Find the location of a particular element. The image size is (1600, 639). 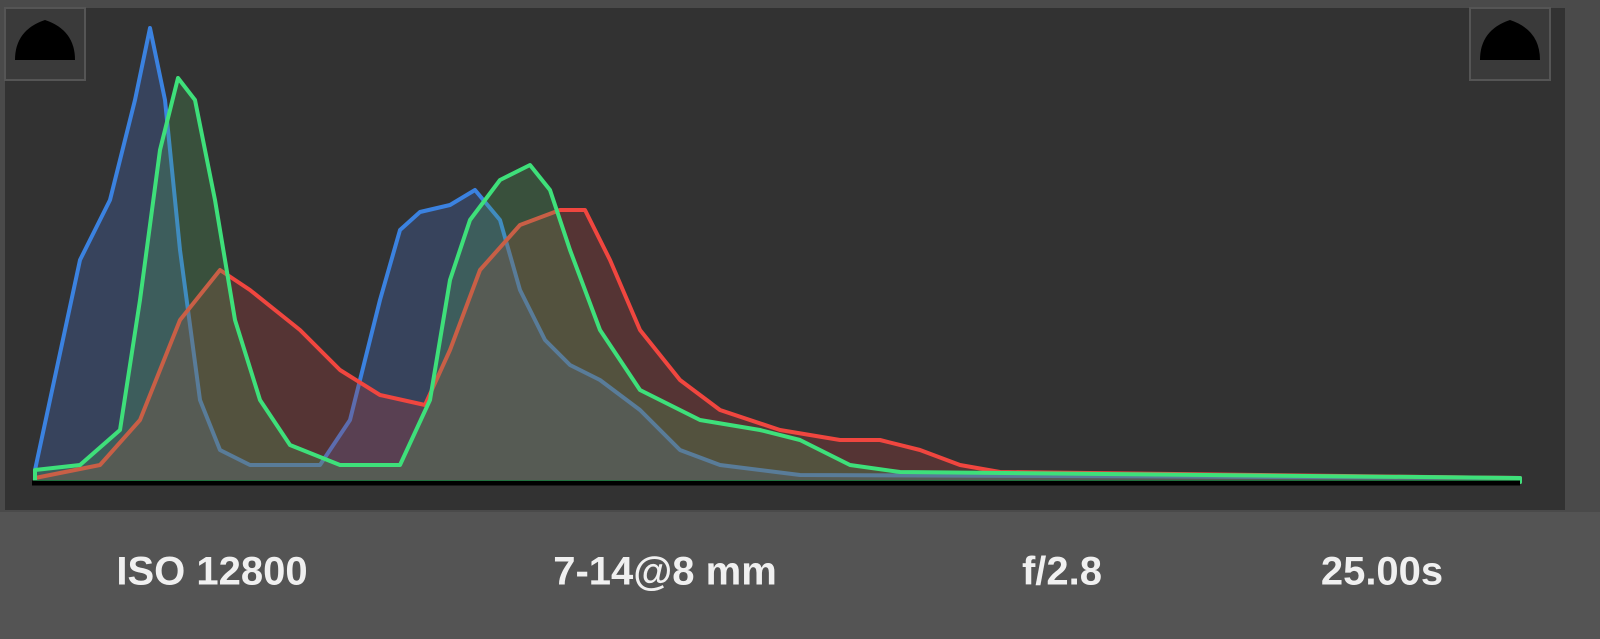

iso: ISO 12800 is located at coordinates (211, 572).